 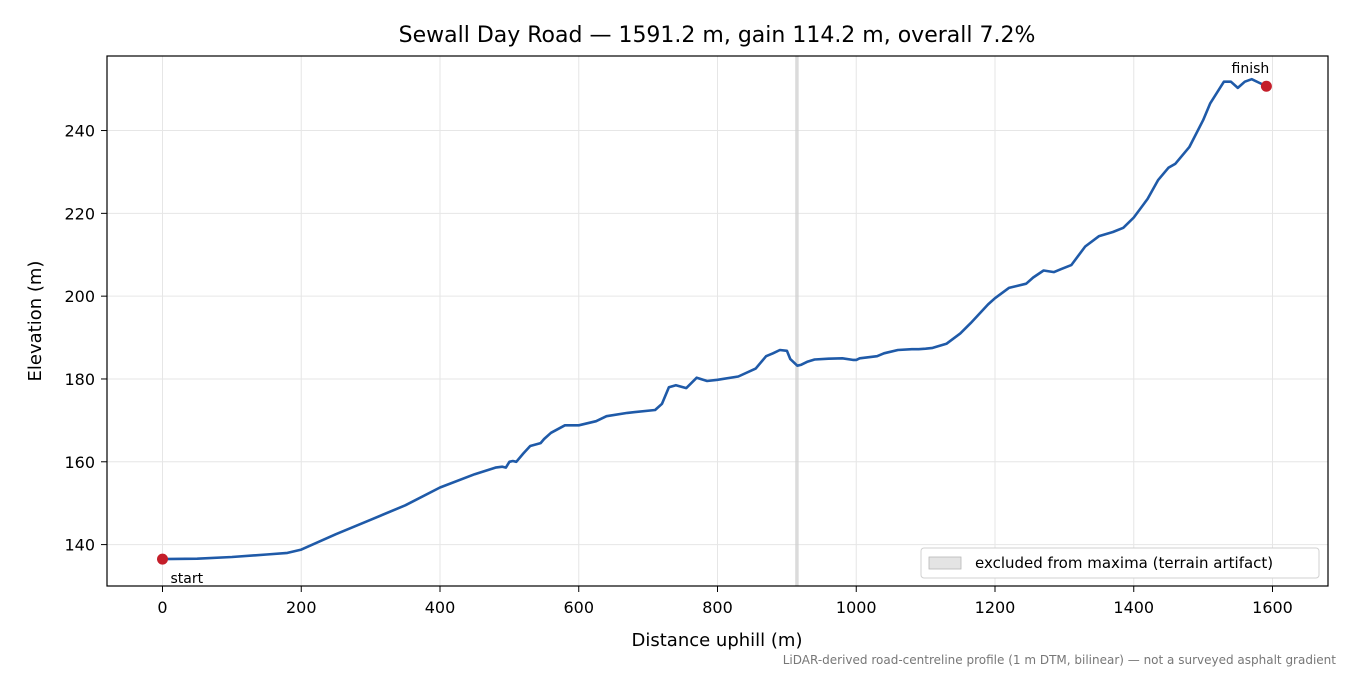 I want to click on x-tick-label: 800, so click(x=717, y=607).